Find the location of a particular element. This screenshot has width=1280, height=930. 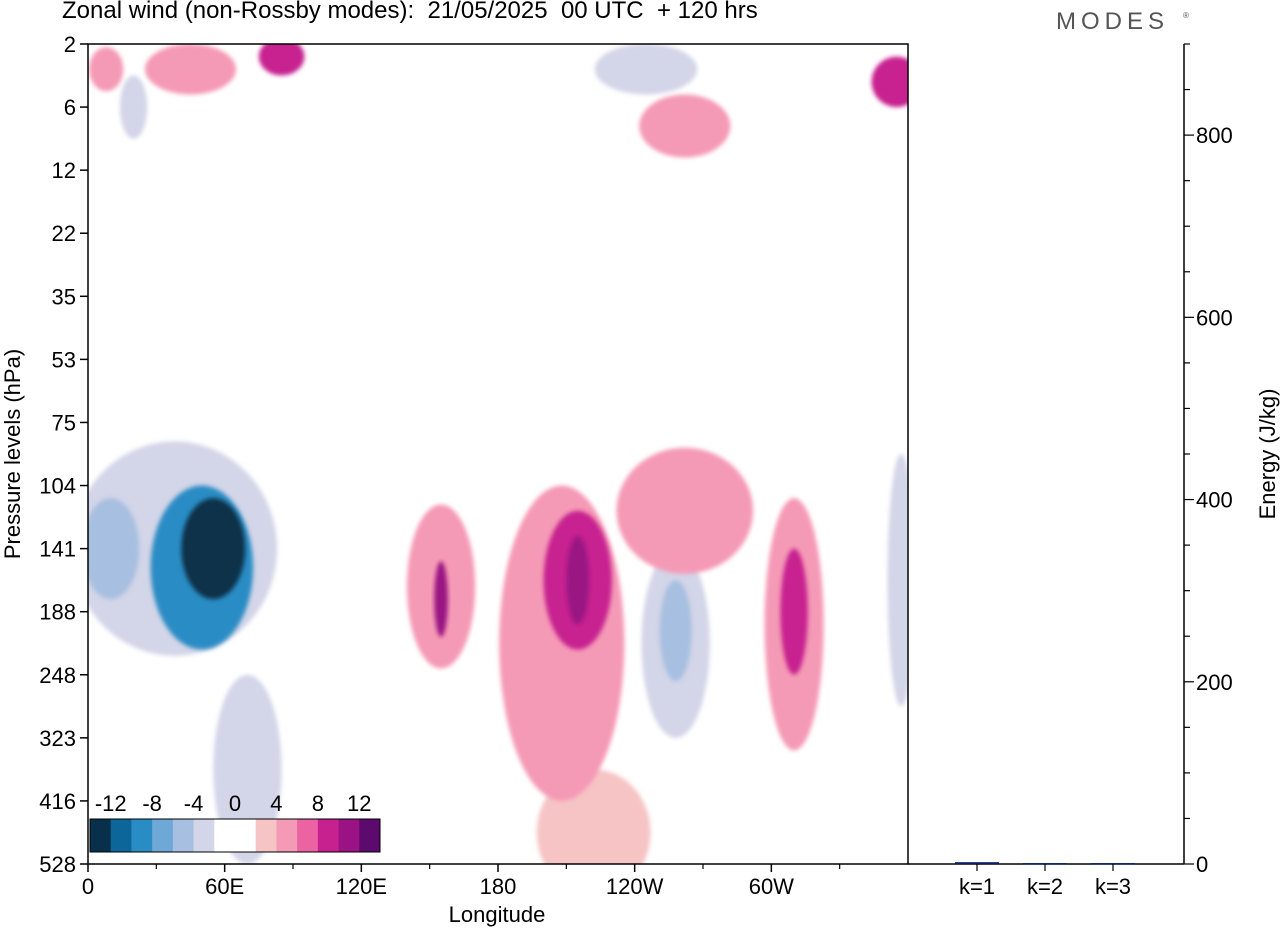

colorbar-label: 8 is located at coordinates (318, 803).